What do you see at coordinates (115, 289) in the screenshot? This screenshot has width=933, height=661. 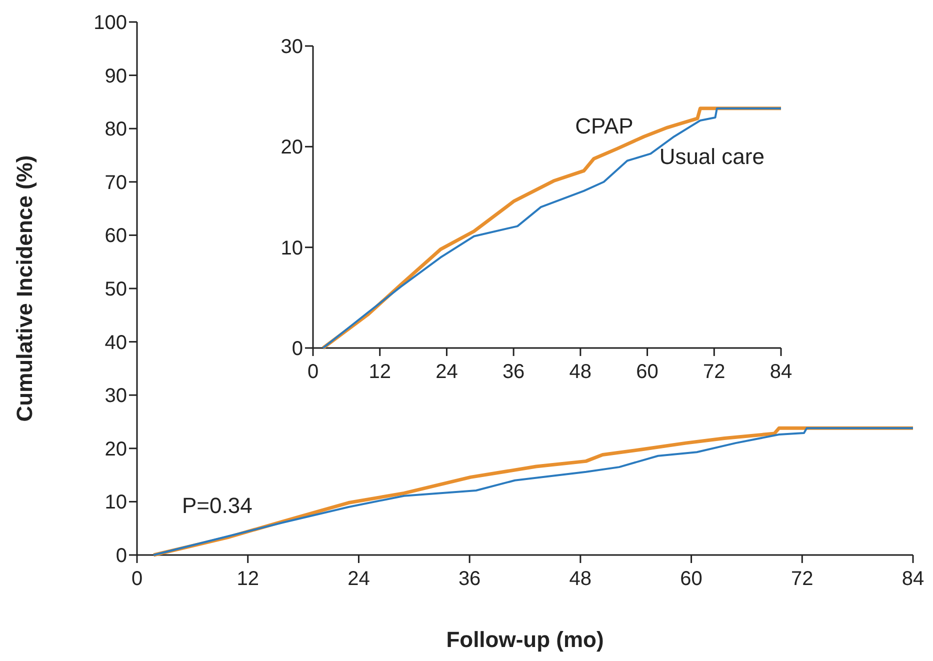 I see `y-tick-label: 50` at bounding box center [115, 289].